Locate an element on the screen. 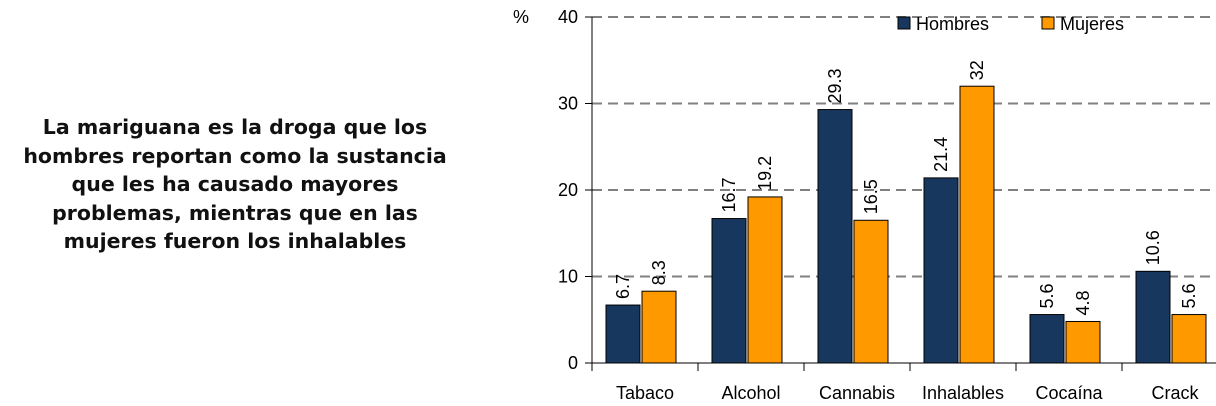  data-label: 19.2 is located at coordinates (765, 173).